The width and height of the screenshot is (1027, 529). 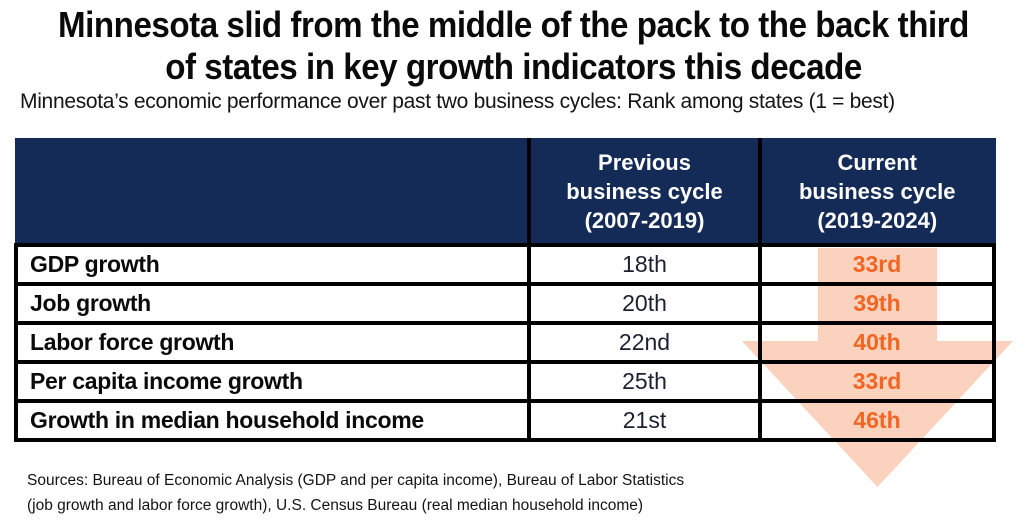 What do you see at coordinates (644, 420) in the screenshot?
I see `previous-rank: 21st` at bounding box center [644, 420].